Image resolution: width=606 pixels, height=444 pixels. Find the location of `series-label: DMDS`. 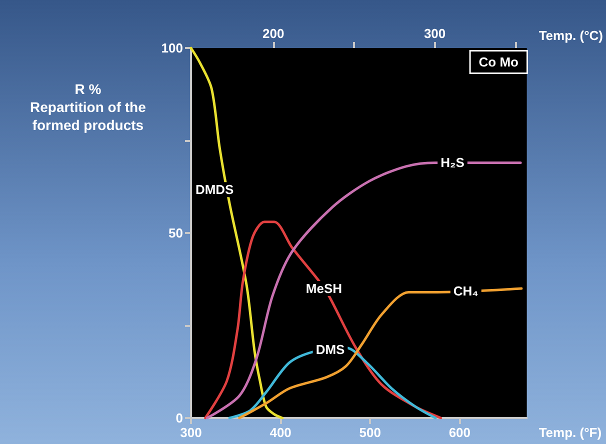

series-label: DMDS is located at coordinates (214, 190).